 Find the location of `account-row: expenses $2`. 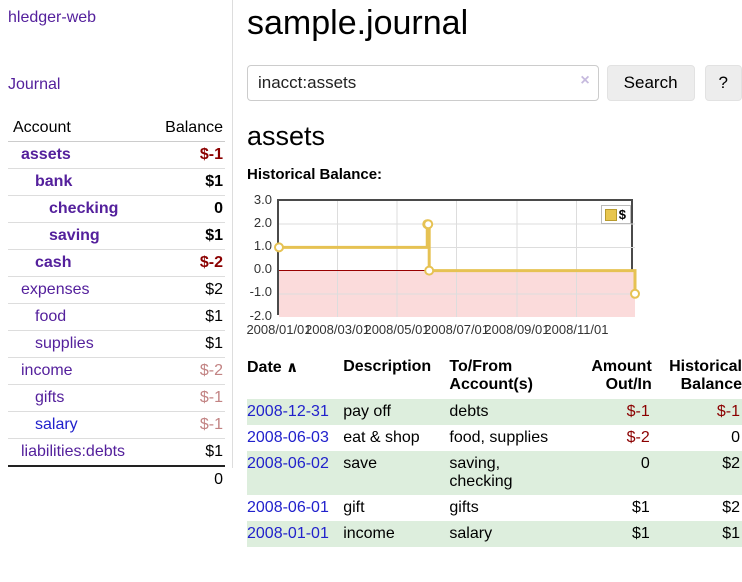

account-row: expenses $2 is located at coordinates (116, 290).